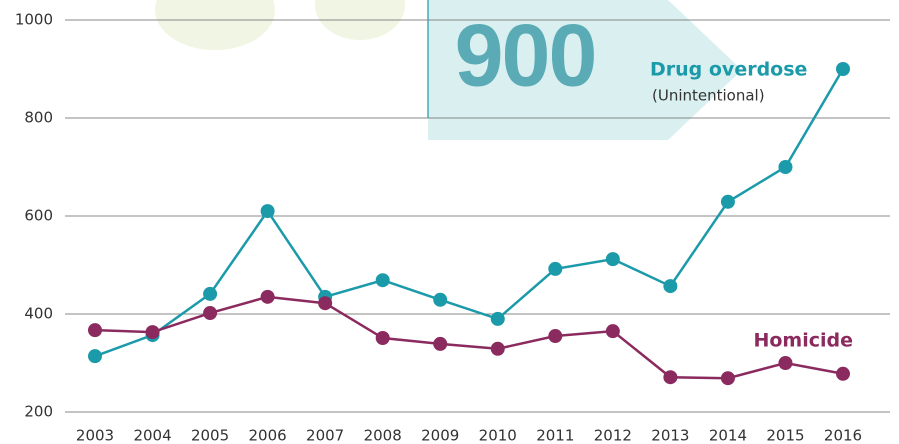 This screenshot has height=444, width=899. What do you see at coordinates (525, 54) in the screenshot?
I see `big-number: 900` at bounding box center [525, 54].